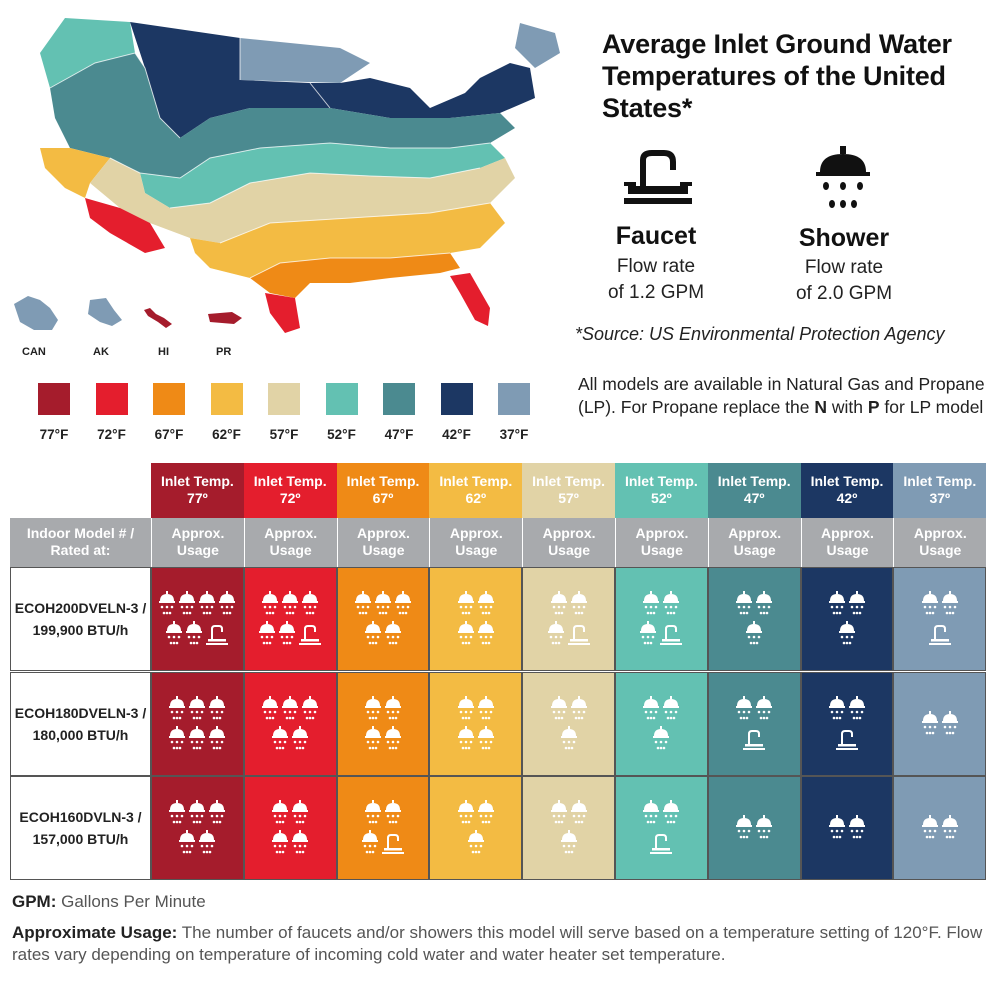  Describe the element at coordinates (399, 434) in the screenshot. I see `legend-label: 47°F` at that location.